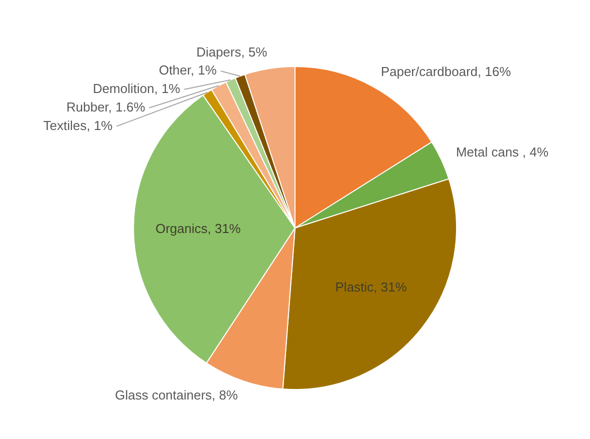  Describe the element at coordinates (232, 52) in the screenshot. I see `slice-label: Diapers, 5%` at that location.